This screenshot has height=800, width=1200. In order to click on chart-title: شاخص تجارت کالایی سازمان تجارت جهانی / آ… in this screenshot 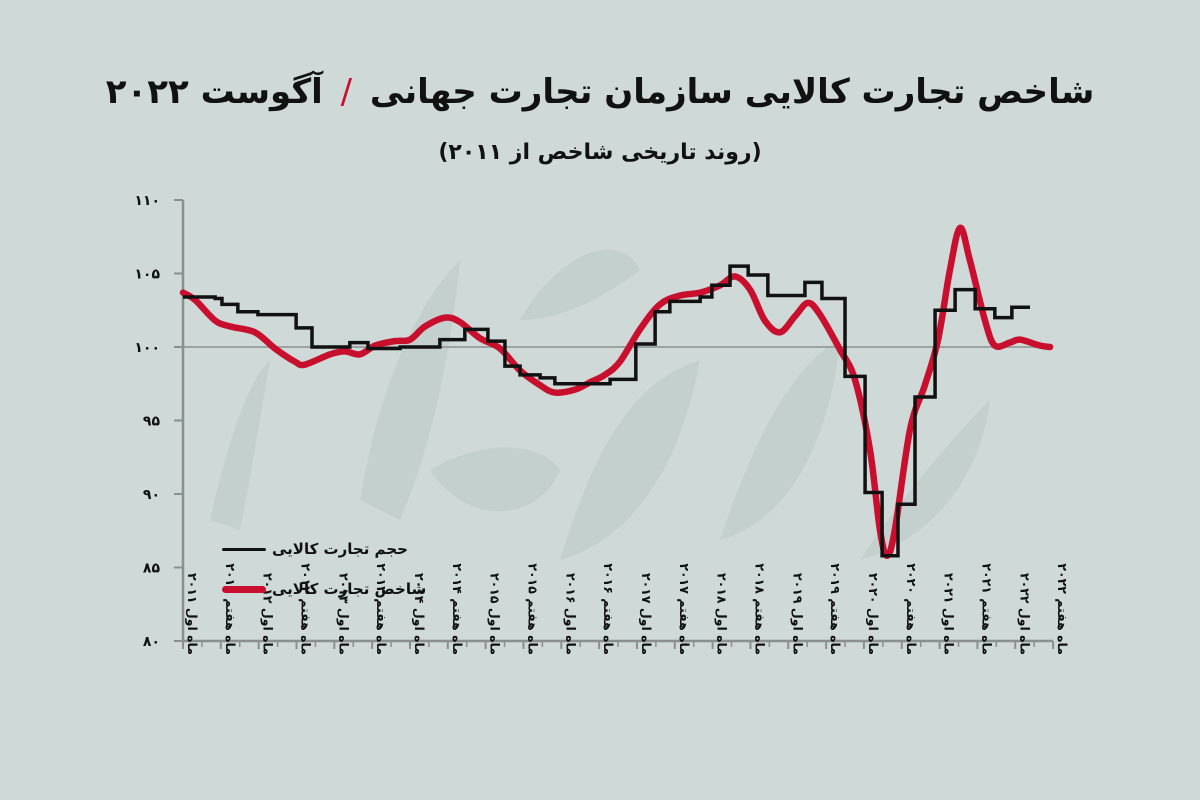, I will do `click(600, 92)`.